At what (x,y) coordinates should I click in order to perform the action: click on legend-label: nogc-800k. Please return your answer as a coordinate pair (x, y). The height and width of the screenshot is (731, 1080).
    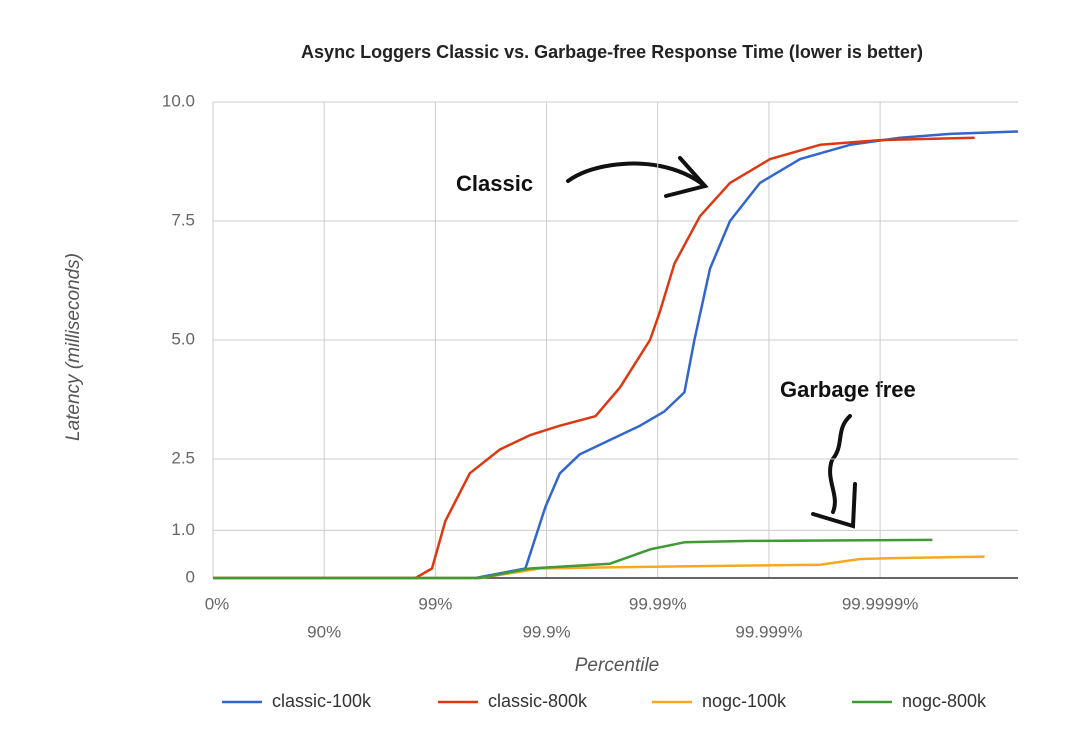
    Looking at the image, I should click on (944, 701).